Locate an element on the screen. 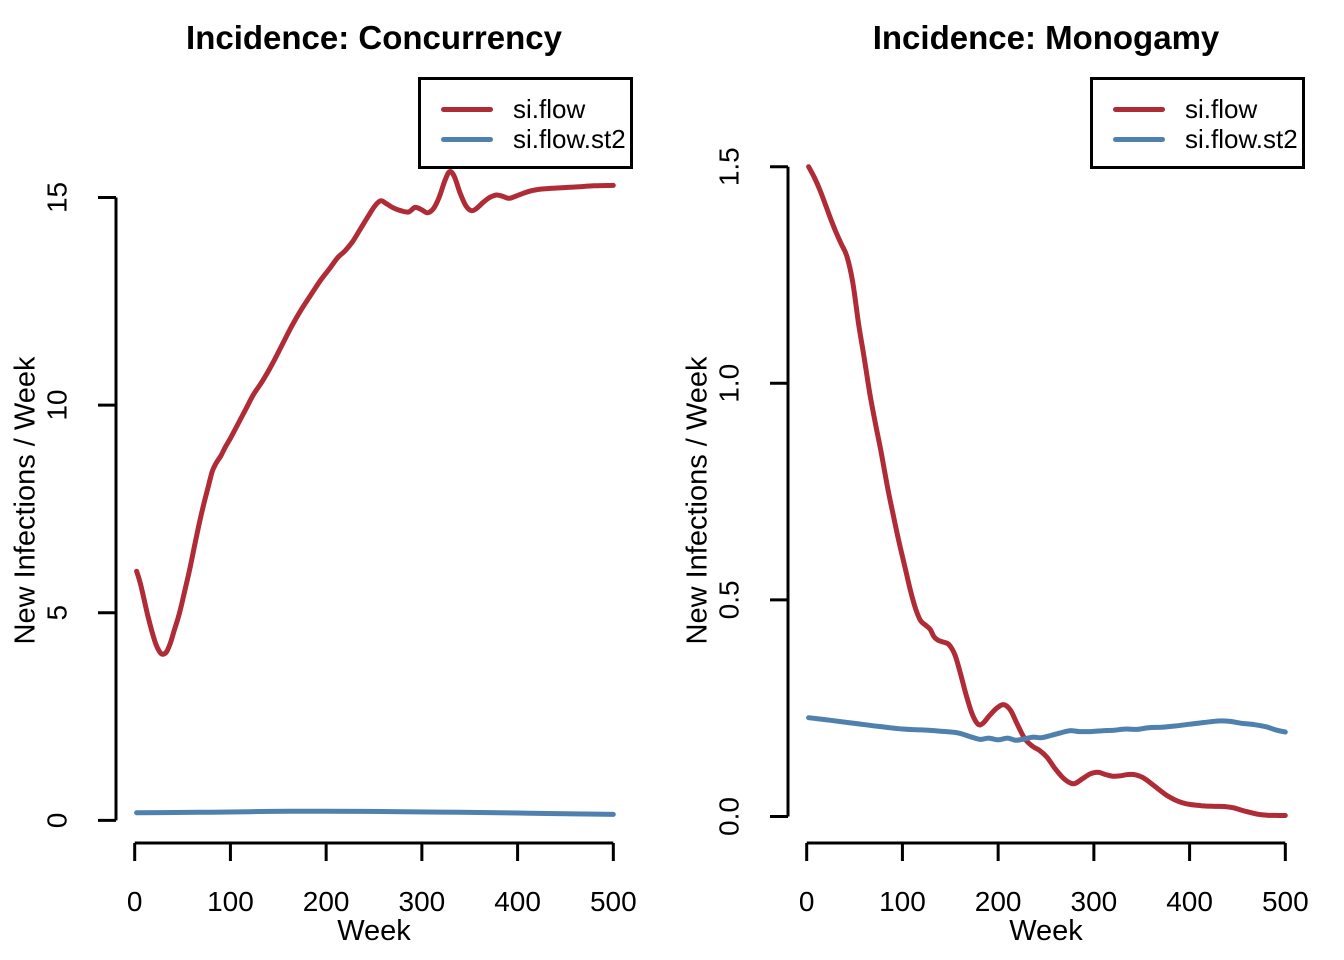  y-tick-label: 1.0 is located at coordinates (729, 383).